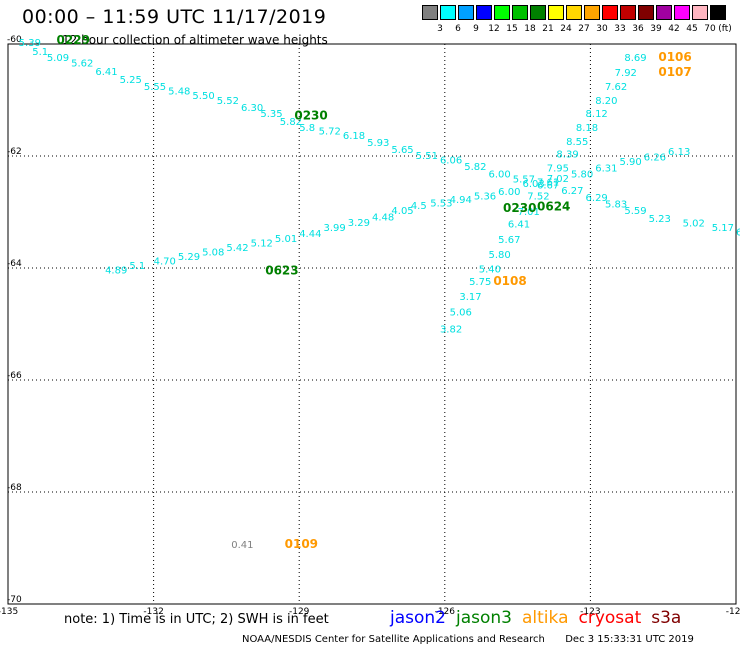 The height and width of the screenshot is (650, 740). What do you see at coordinates (694, 224) in the screenshot?
I see `swh-value: 5.02` at bounding box center [694, 224].